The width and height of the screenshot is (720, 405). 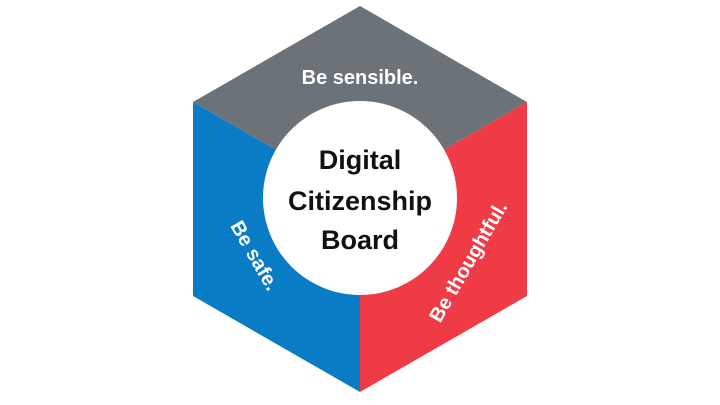 What do you see at coordinates (360, 78) in the screenshot?
I see `top-face-label: Be sensible.` at bounding box center [360, 78].